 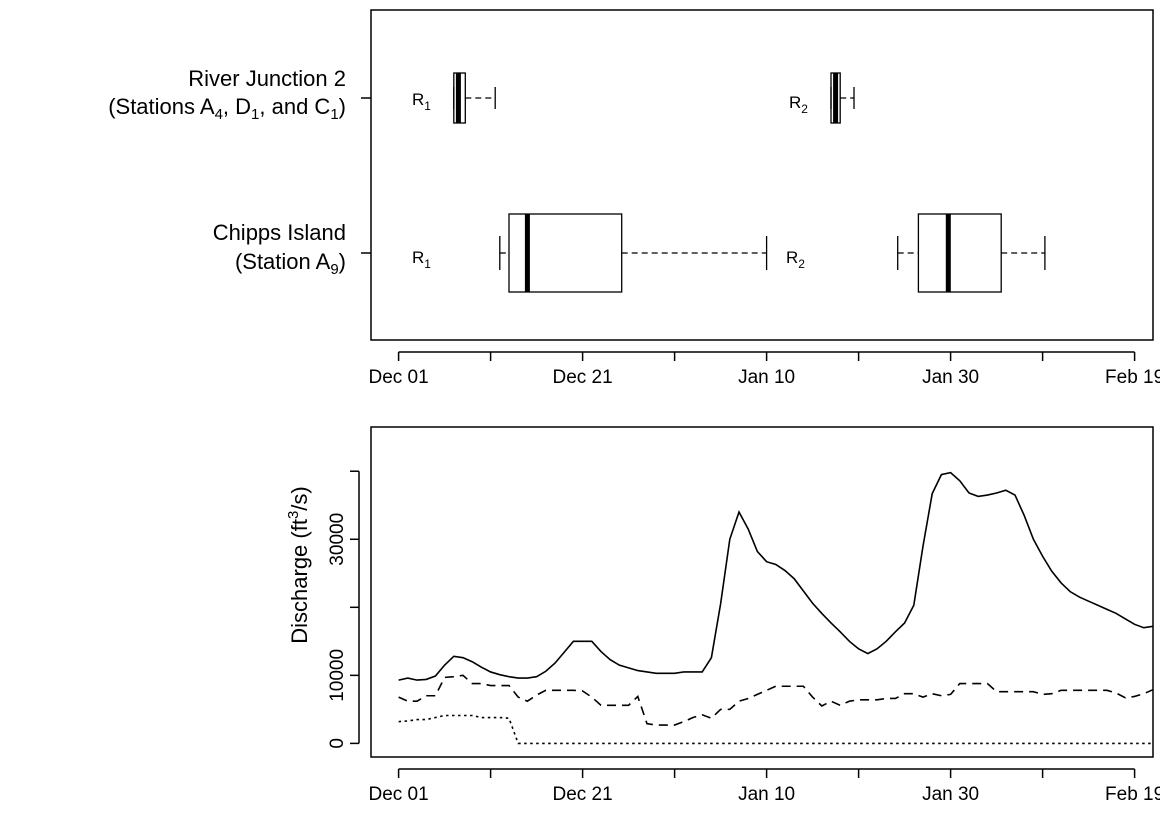 I want to click on series-line-dashed, so click(x=775, y=700).